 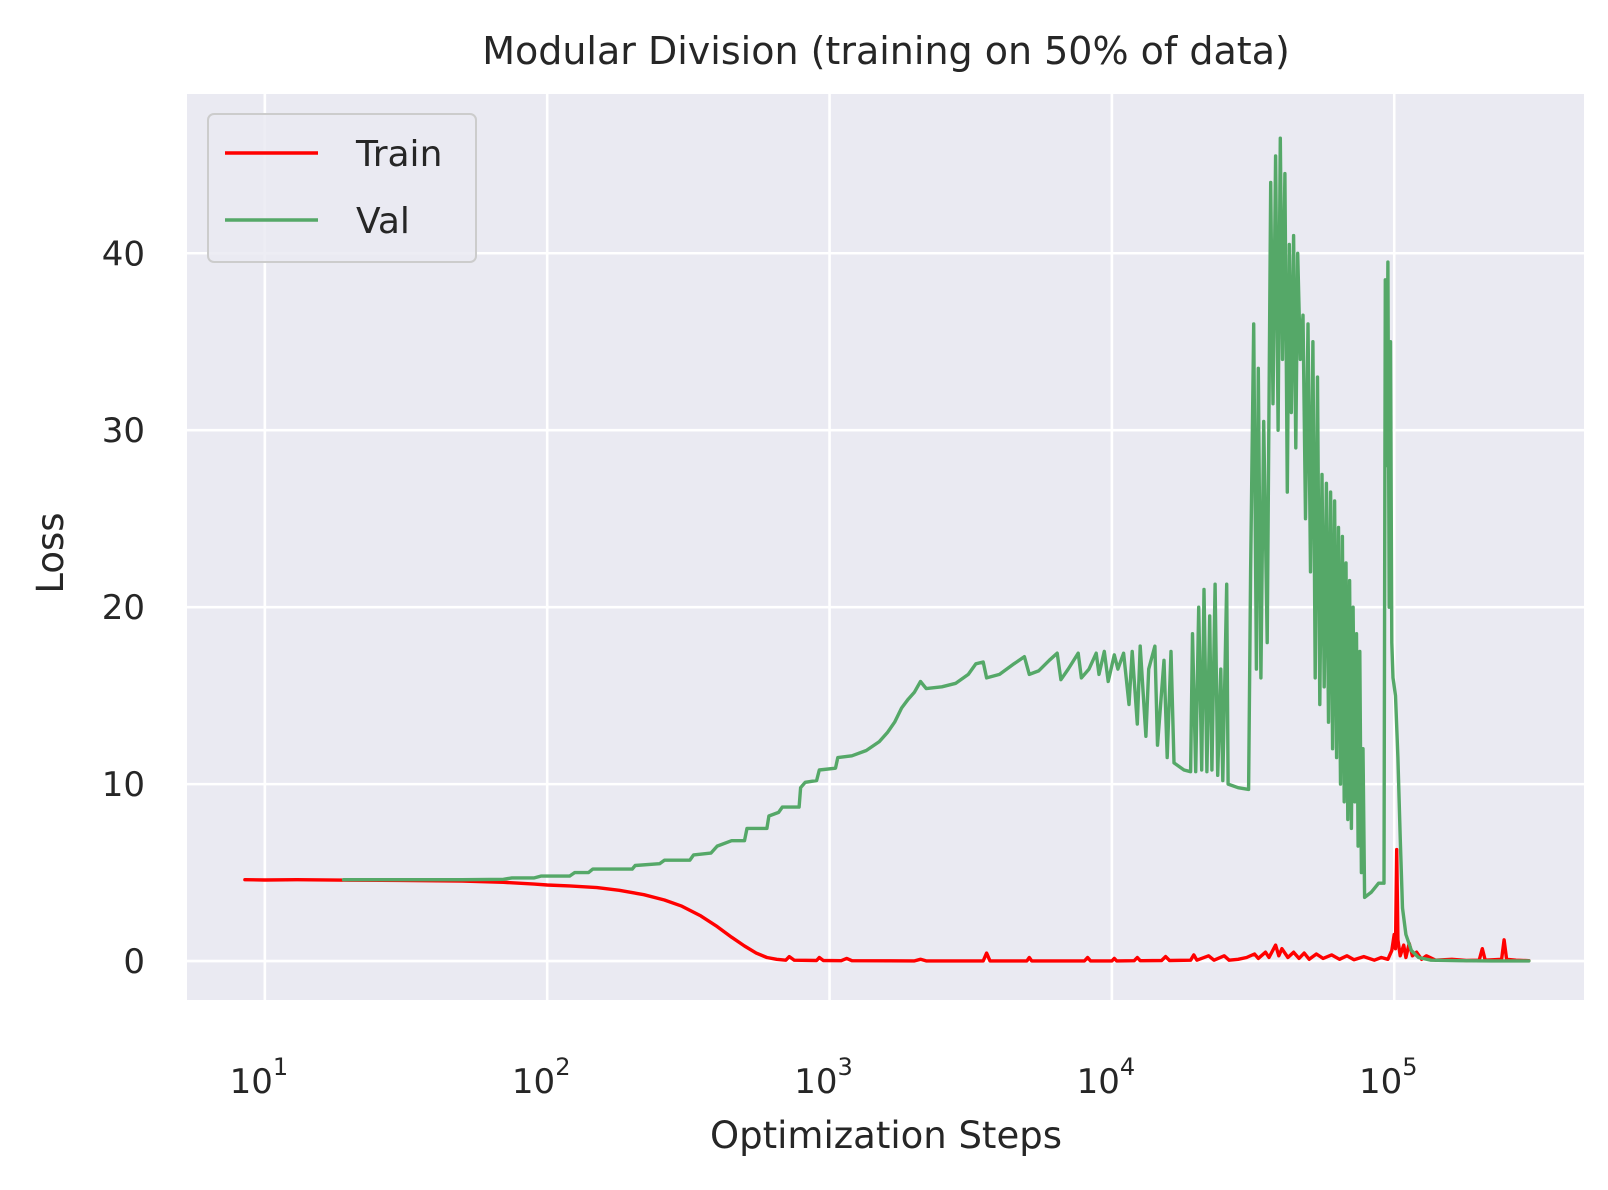 I want to click on y-tick-label: 0, so click(x=134, y=962).